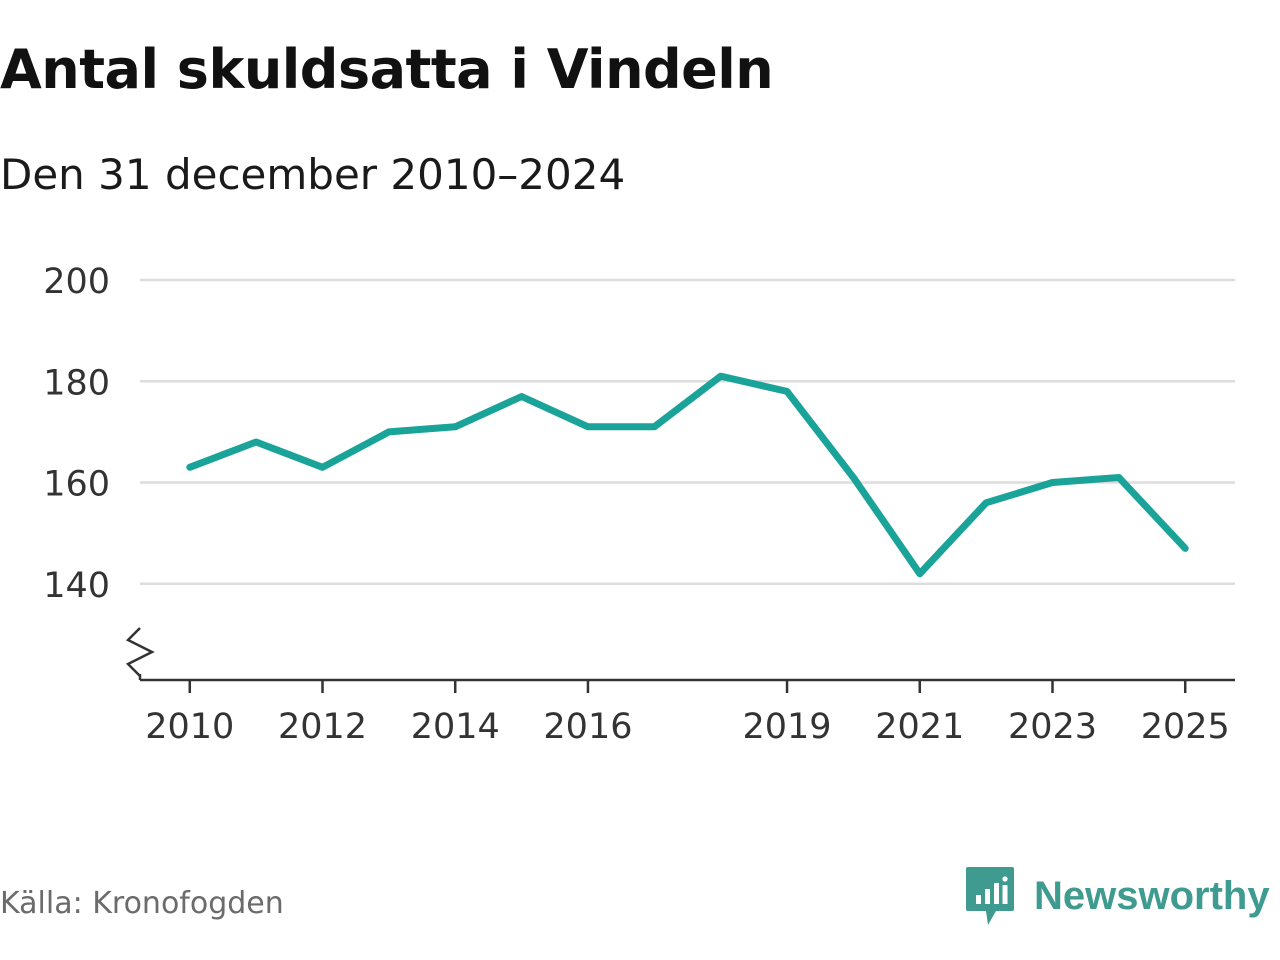 The image size is (1280, 960). Describe the element at coordinates (76, 383) in the screenshot. I see `y-tick-label: 180` at that location.